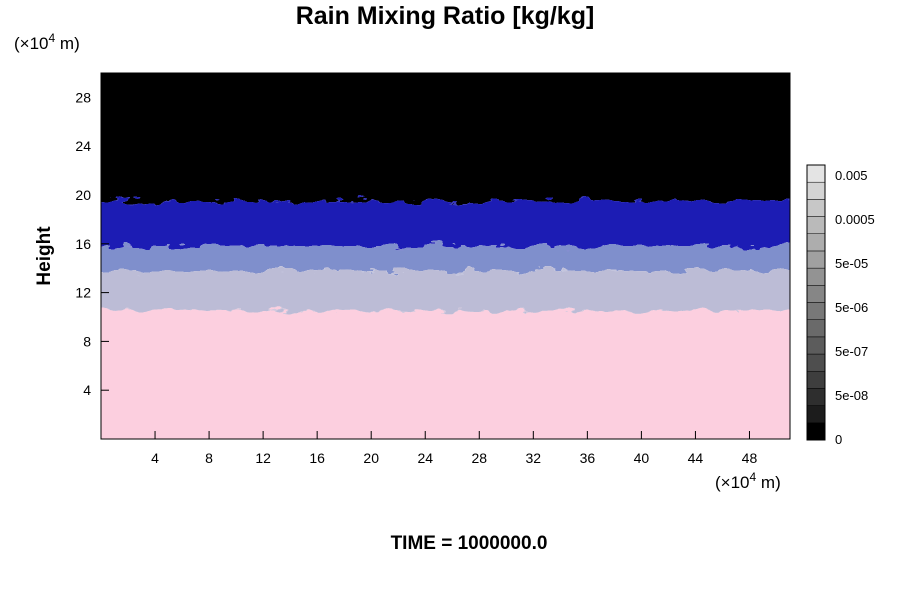  Describe the element at coordinates (263, 458) in the screenshot. I see `x-tick-label: 12` at that location.